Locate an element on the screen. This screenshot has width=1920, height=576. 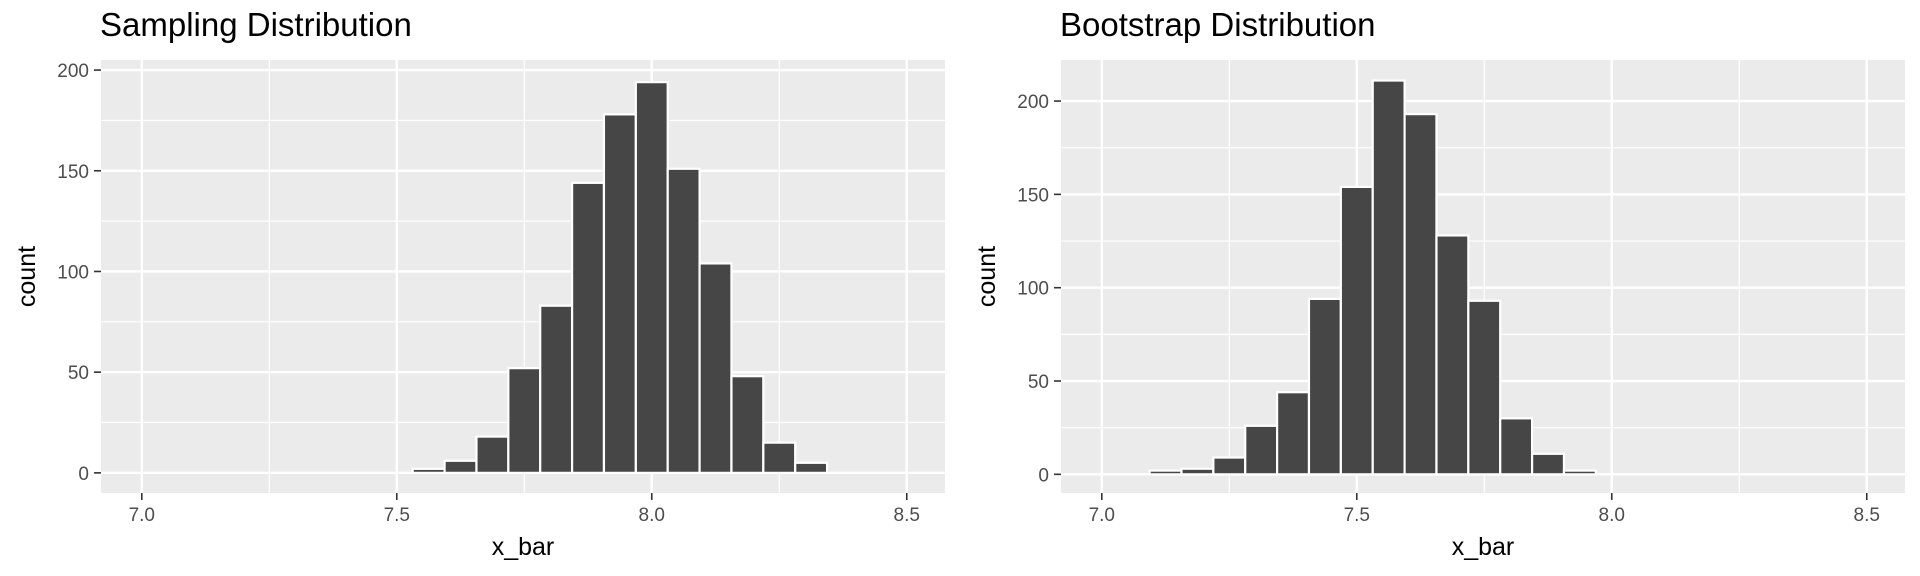
chart-title: Sampling Distribution is located at coordinates (256, 24).